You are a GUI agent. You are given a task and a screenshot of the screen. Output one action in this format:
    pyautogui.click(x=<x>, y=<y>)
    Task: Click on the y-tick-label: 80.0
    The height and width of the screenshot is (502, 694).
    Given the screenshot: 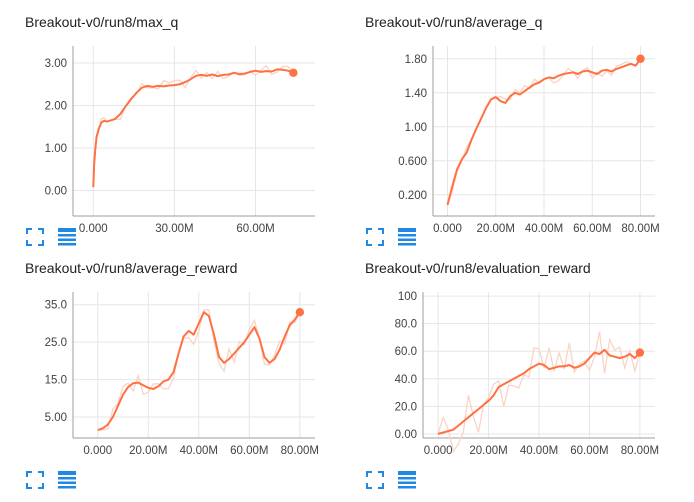 What is the action you would take?
    pyautogui.click(x=406, y=325)
    